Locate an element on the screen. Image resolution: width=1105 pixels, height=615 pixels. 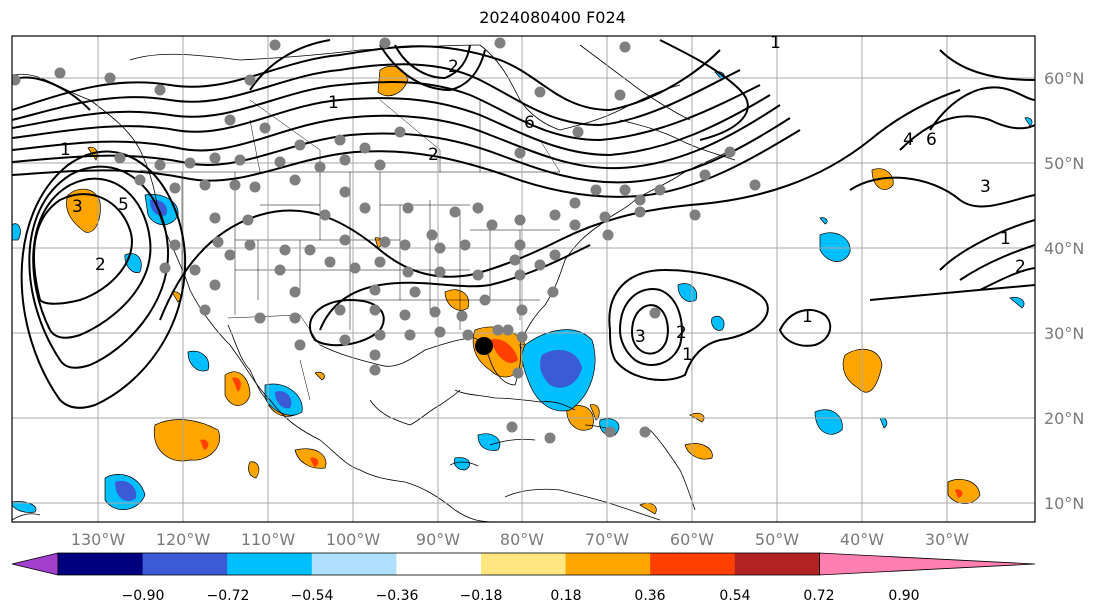
latitude-label: 40°N is located at coordinates (1064, 248).